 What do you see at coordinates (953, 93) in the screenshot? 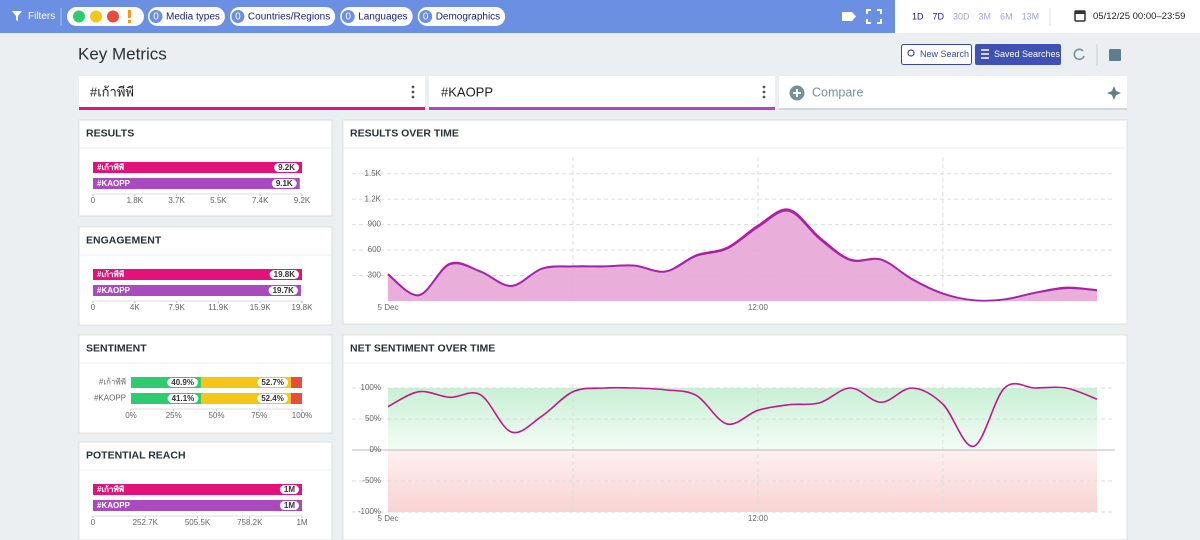
I see `compare-tab` at bounding box center [953, 93].